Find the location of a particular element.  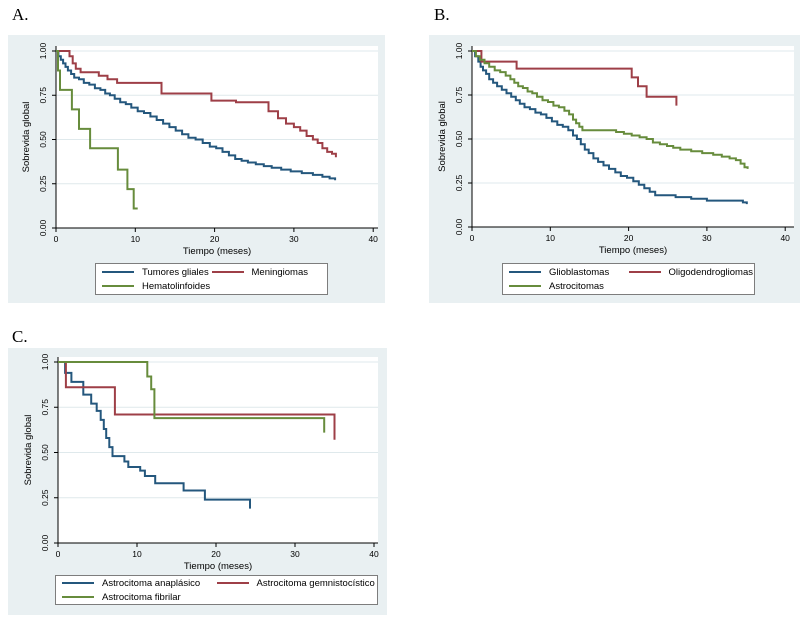

survival-curve-glioblastomas is located at coordinates (610, 127).